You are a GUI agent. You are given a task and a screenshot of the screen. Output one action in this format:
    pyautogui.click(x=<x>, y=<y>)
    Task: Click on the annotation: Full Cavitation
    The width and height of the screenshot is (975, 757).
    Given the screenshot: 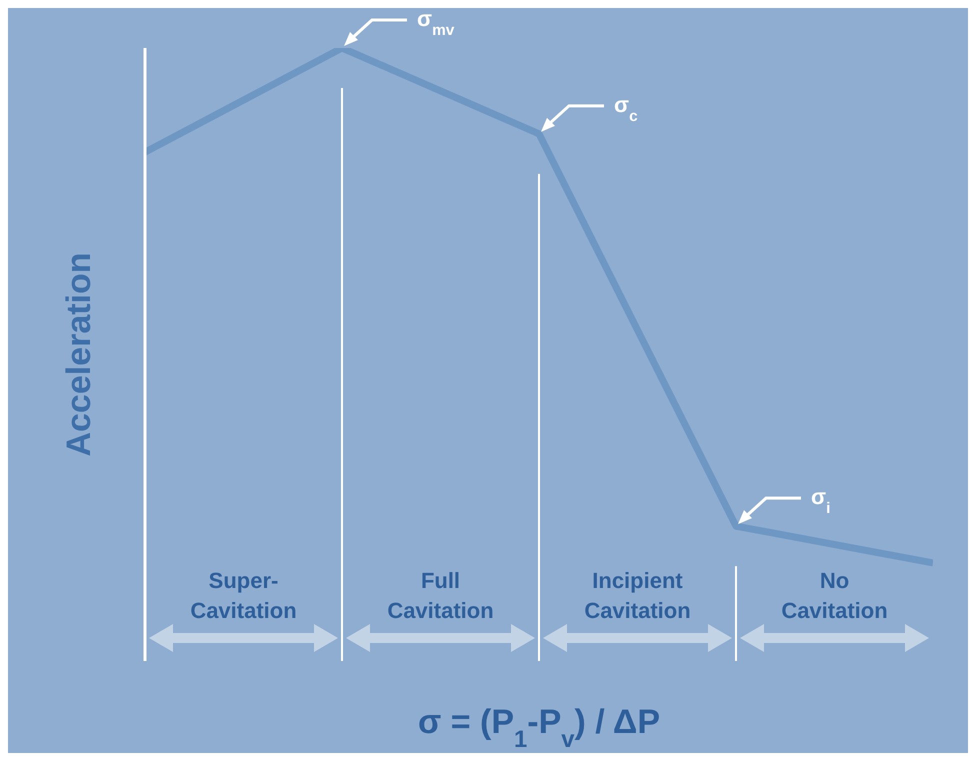 What is the action you would take?
    pyautogui.click(x=440, y=595)
    